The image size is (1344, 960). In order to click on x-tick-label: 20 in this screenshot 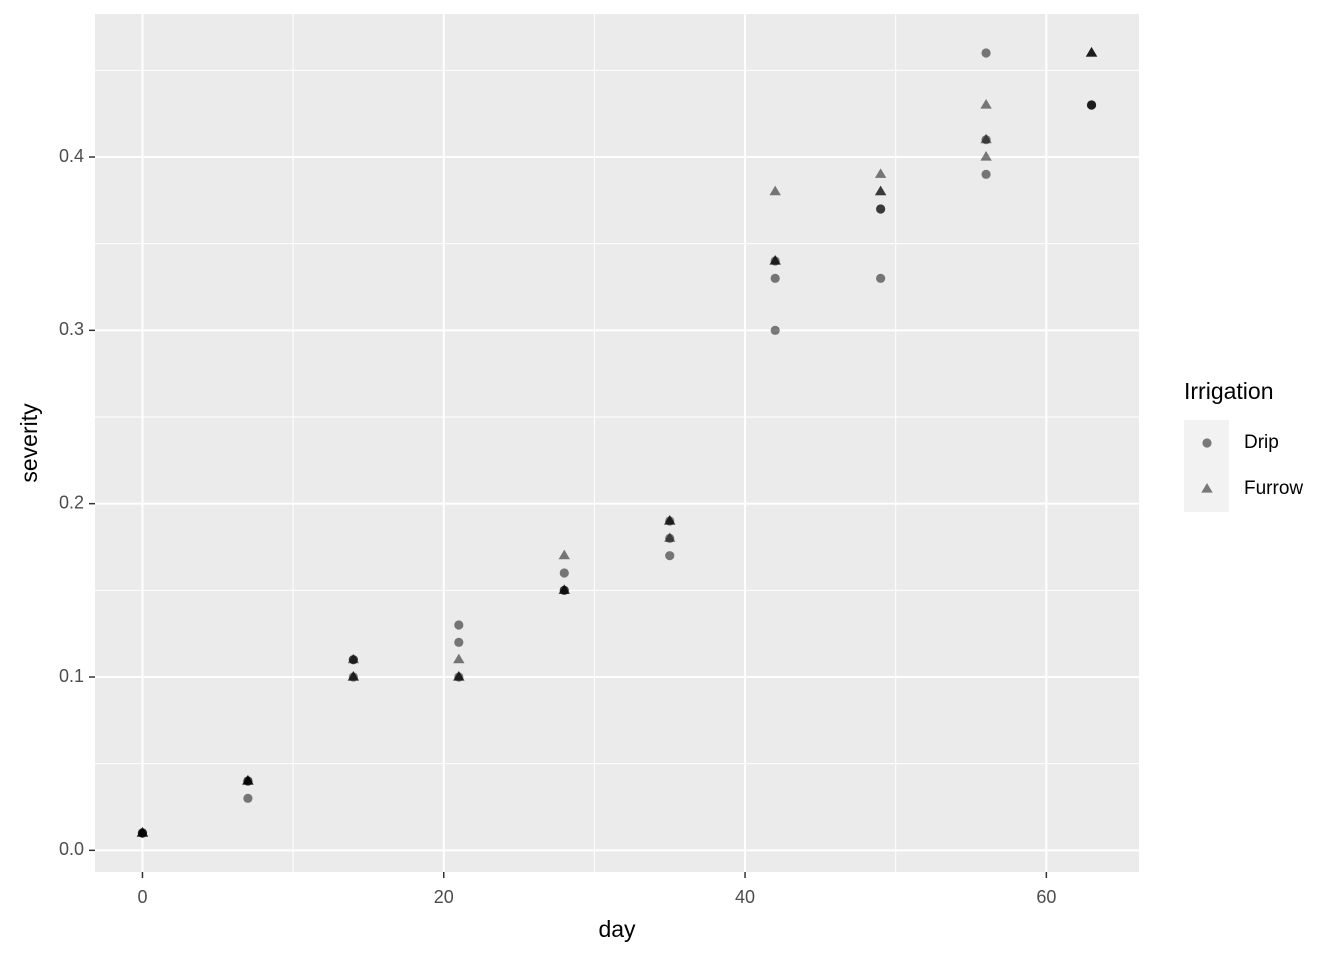, I will do `click(444, 897)`.